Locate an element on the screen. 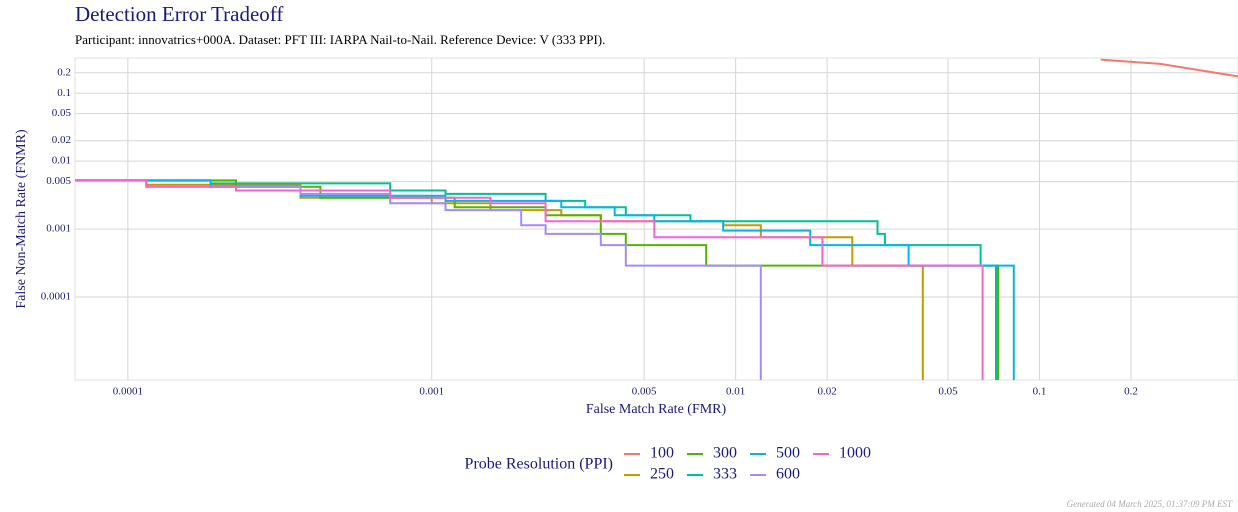 The height and width of the screenshot is (512, 1238). y-tick-label: 0.05 is located at coordinates (62, 113).